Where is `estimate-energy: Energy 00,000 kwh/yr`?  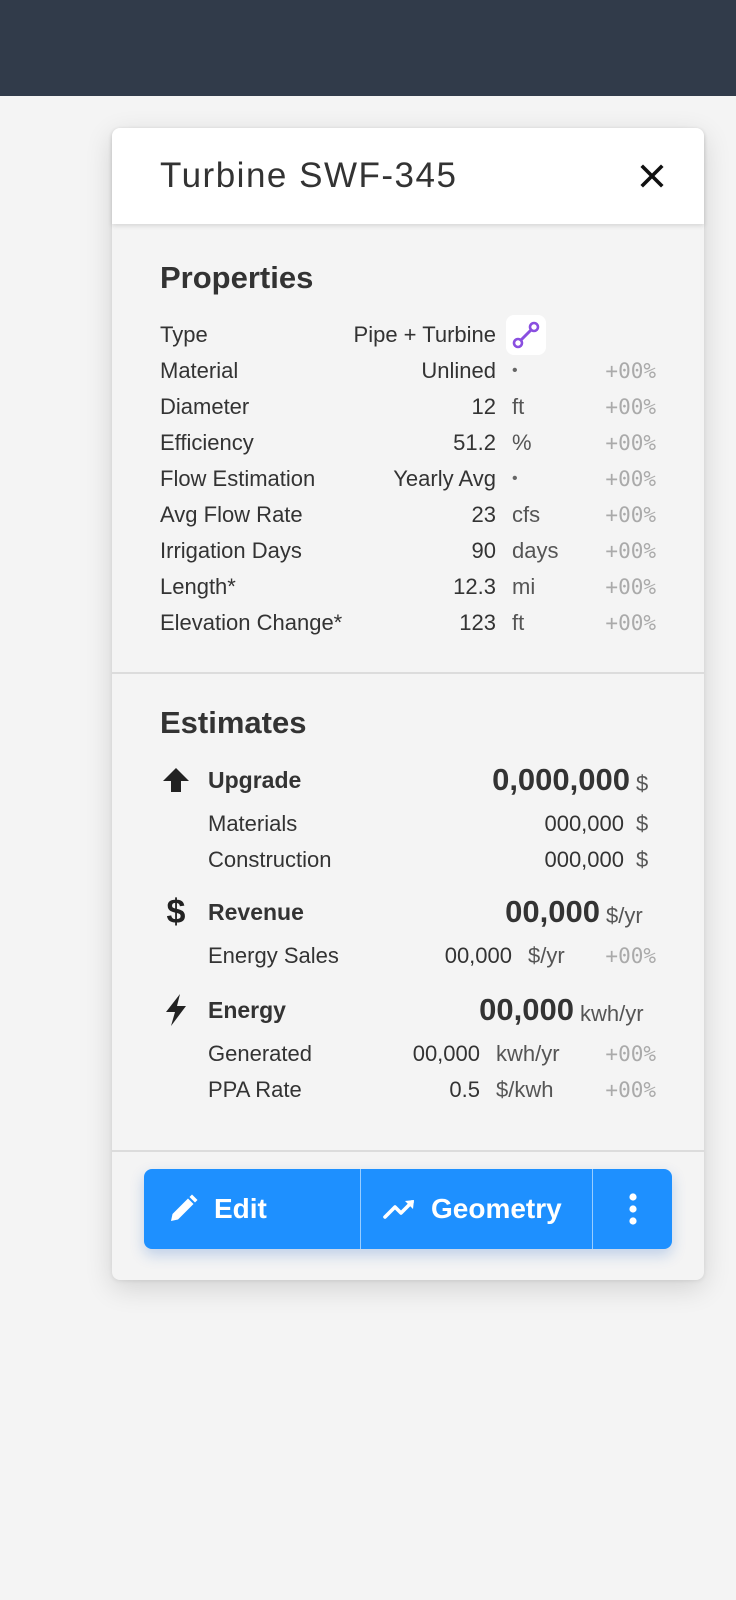 estimate-energy: Energy 00,000 kwh/yr is located at coordinates (408, 1010).